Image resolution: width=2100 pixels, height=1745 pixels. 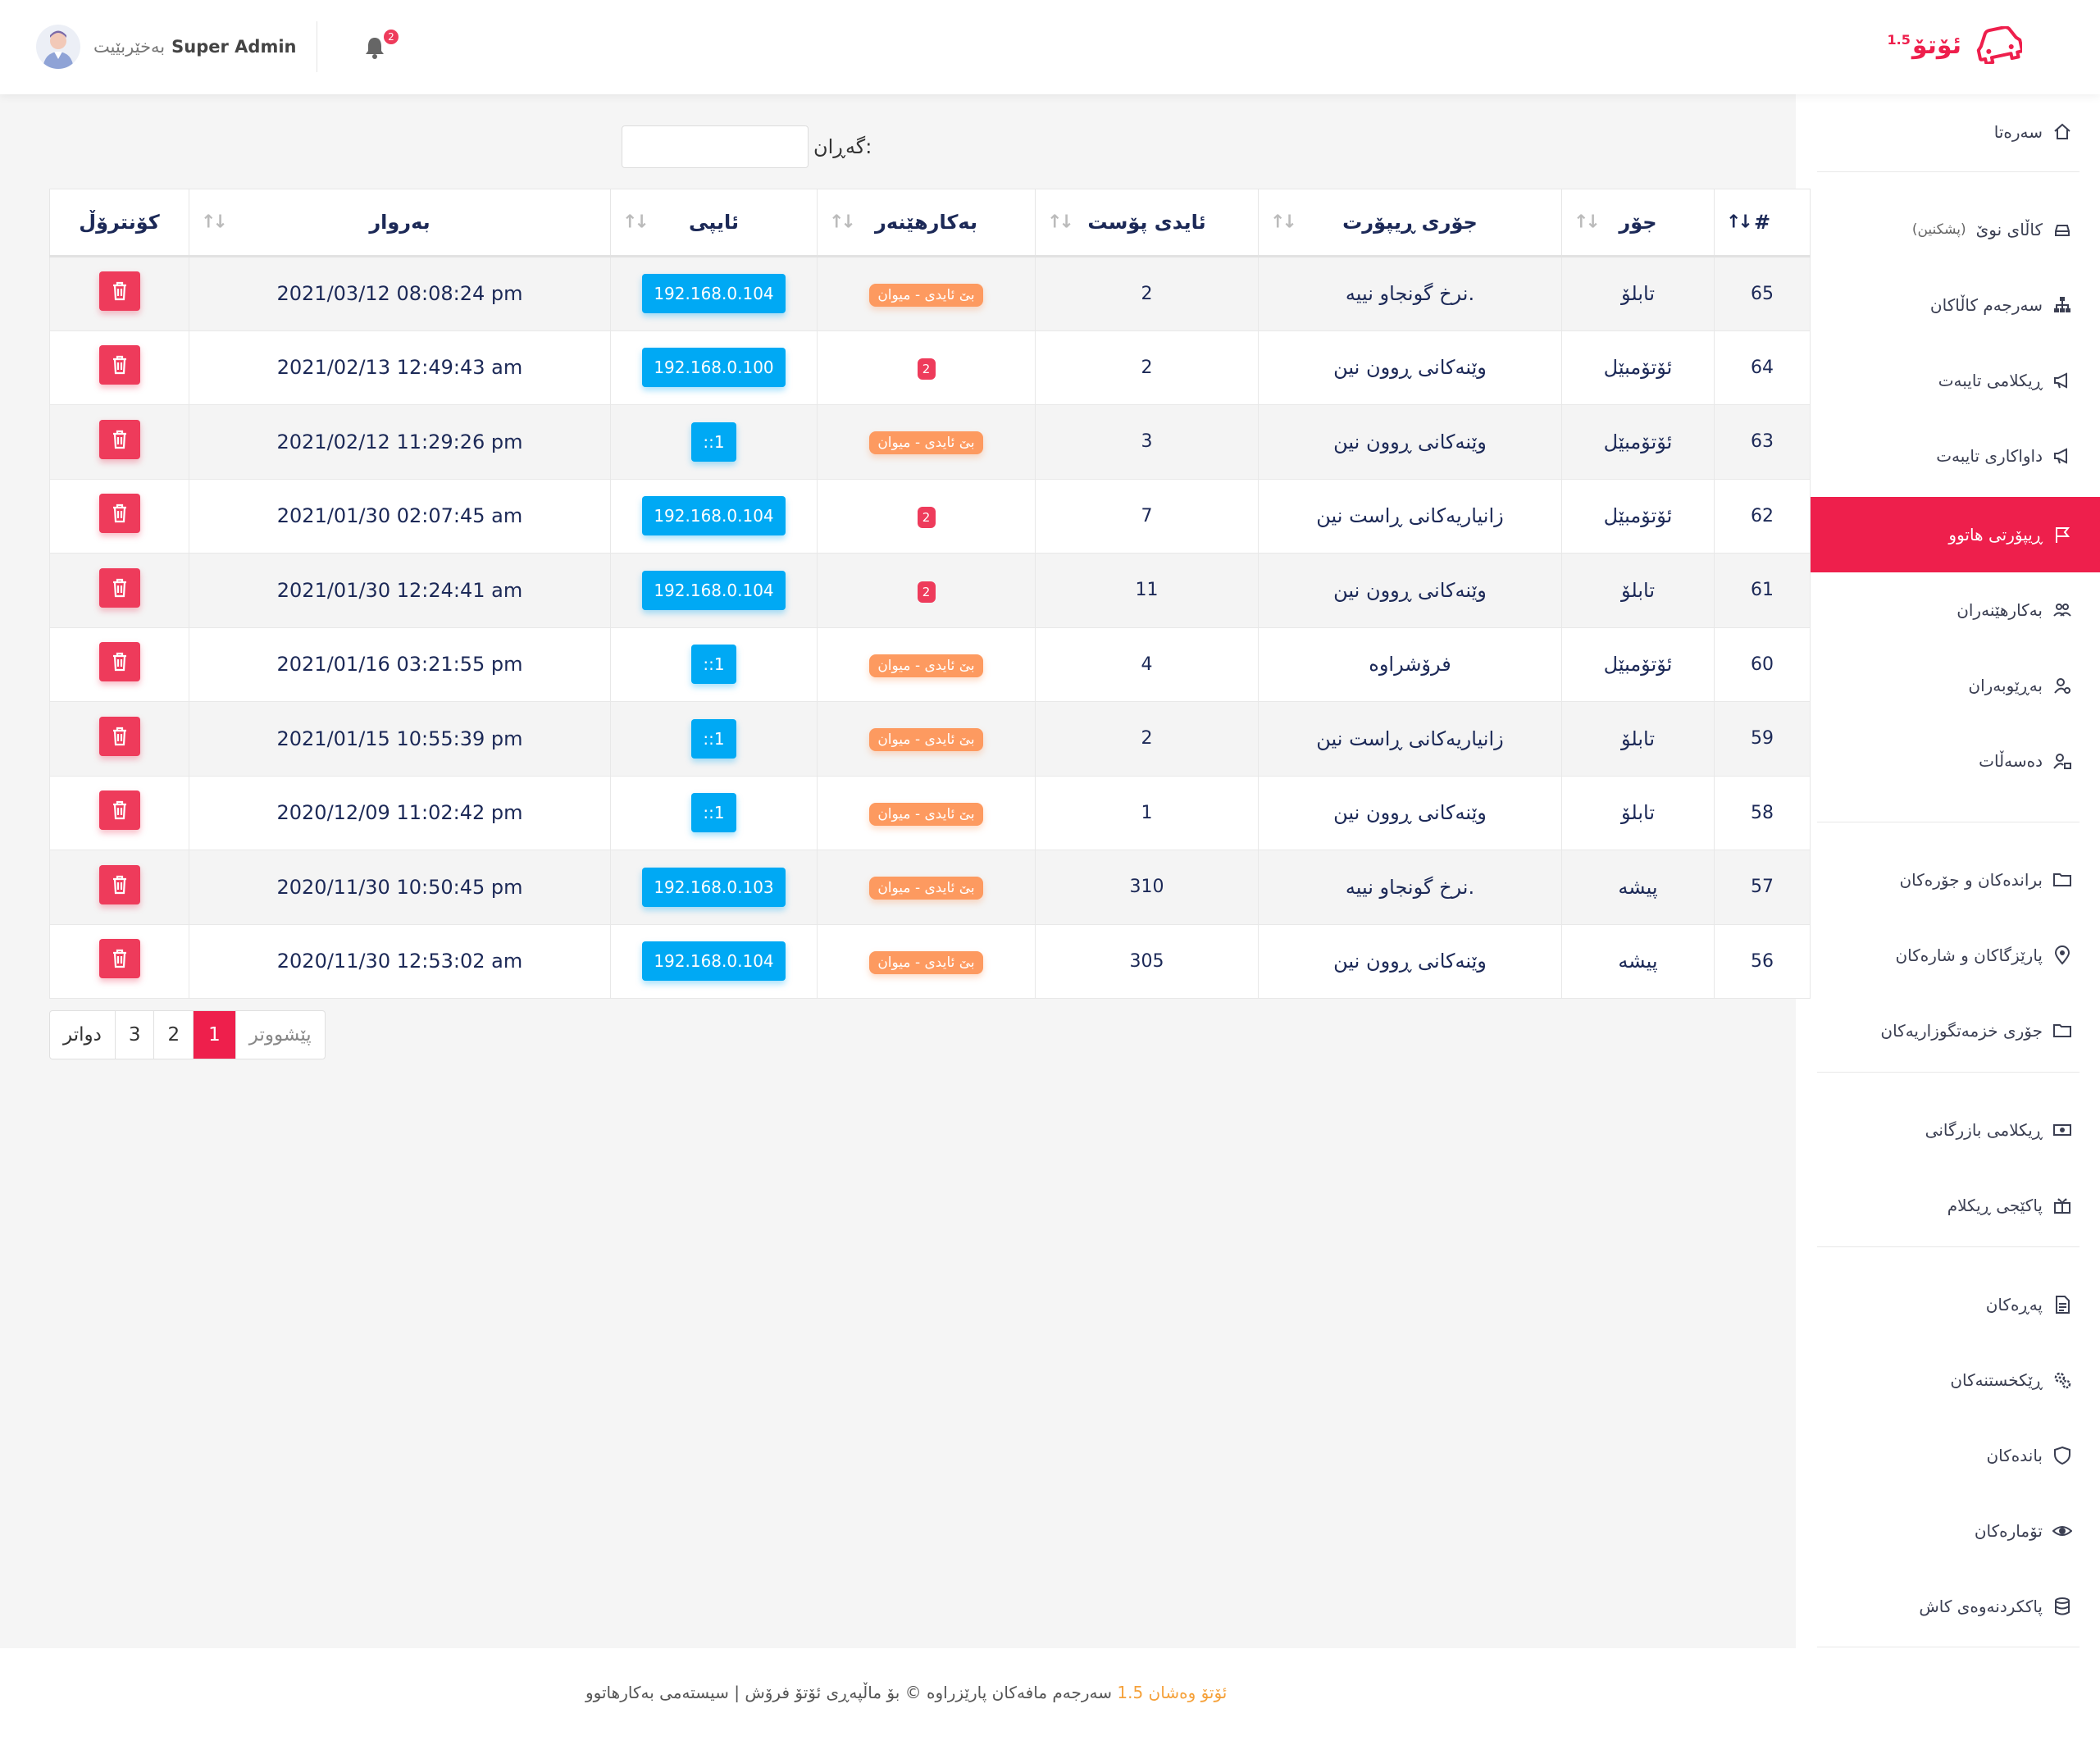 What do you see at coordinates (82, 1035) in the screenshot?
I see `pagination-next: دواتر` at bounding box center [82, 1035].